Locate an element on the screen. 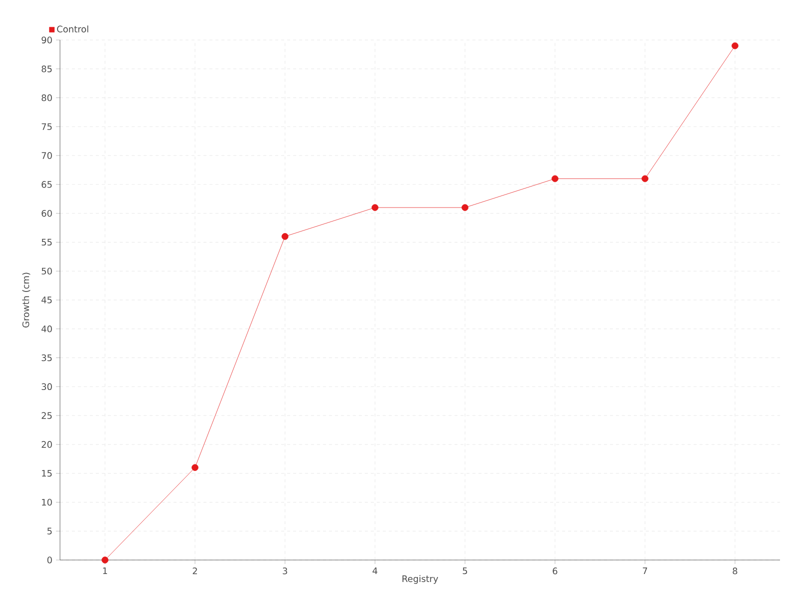  y-tick-label: 35 is located at coordinates (47, 358).